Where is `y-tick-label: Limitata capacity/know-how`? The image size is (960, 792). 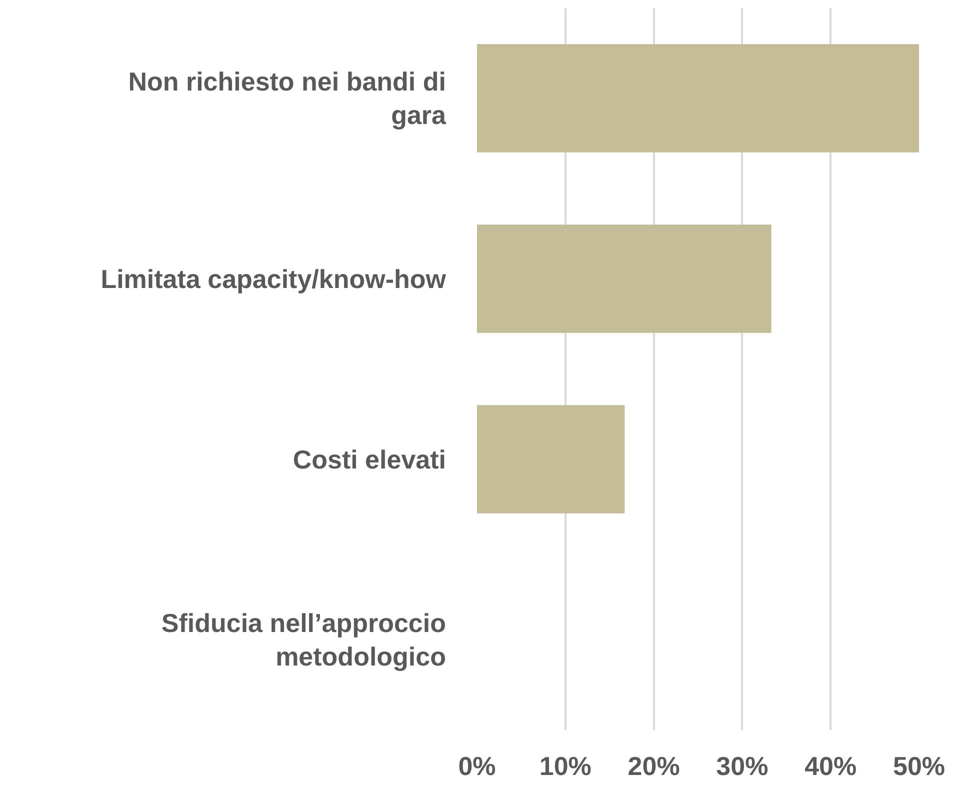
y-tick-label: Limitata capacity/know-how is located at coordinates (273, 279).